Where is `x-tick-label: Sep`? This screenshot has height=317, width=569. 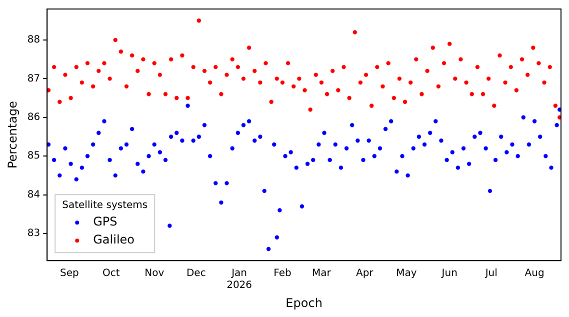 x-tick-label: Sep is located at coordinates (69, 274).